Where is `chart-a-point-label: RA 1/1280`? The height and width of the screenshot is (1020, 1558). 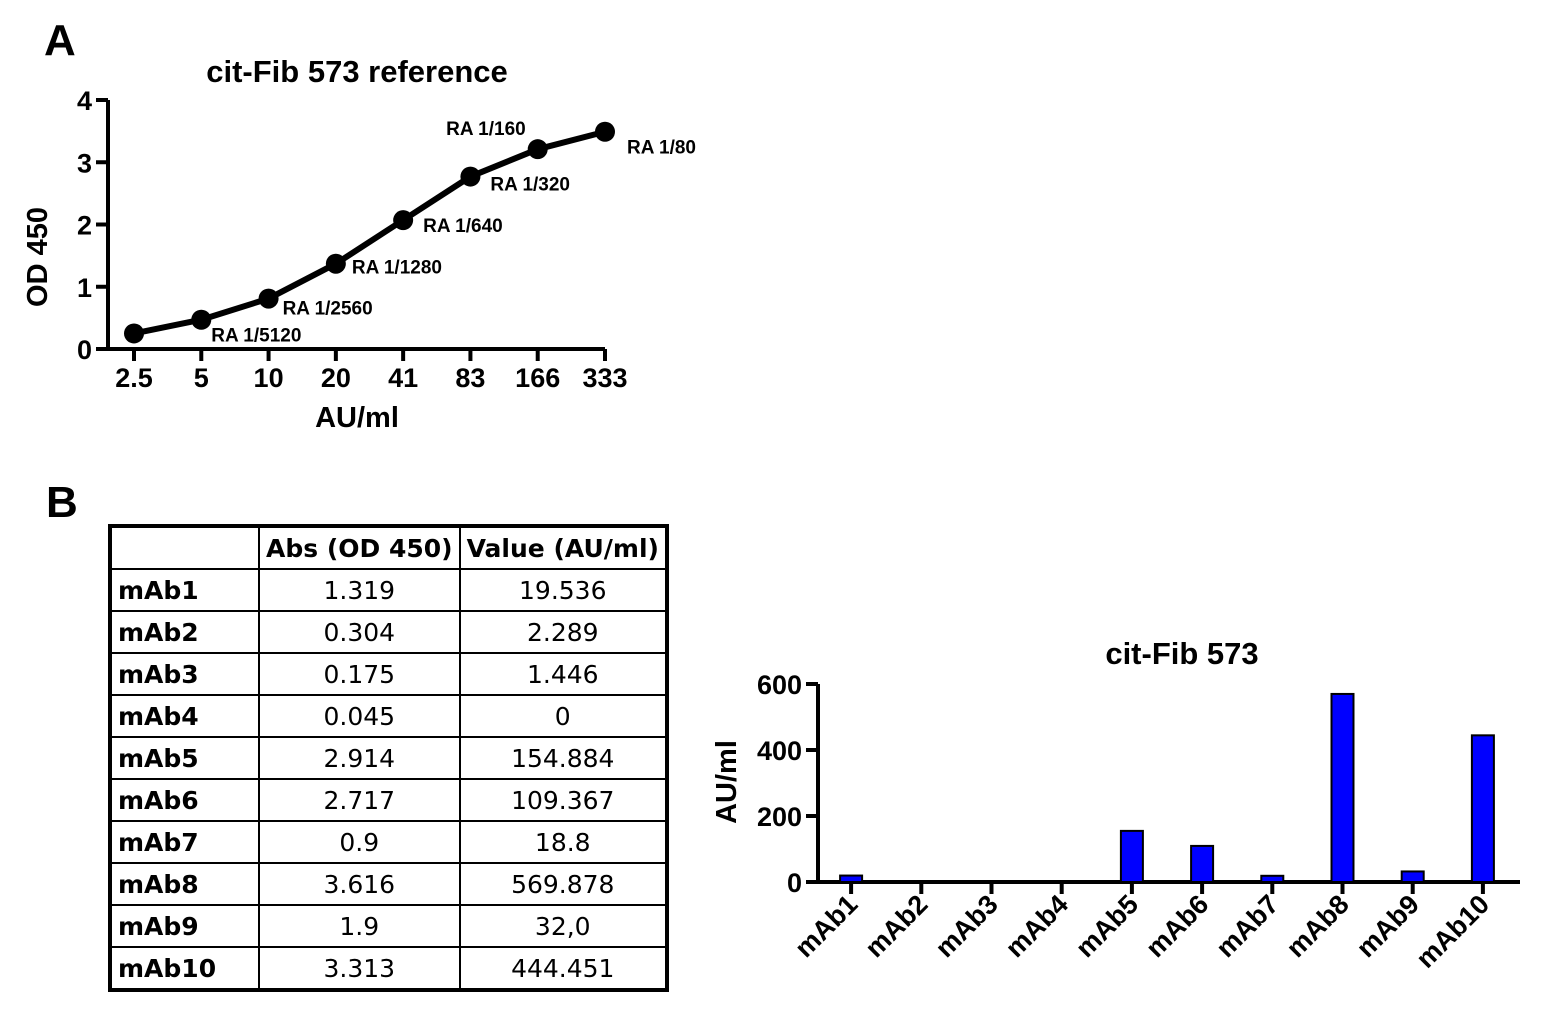
chart-a-point-label: RA 1/1280 is located at coordinates (397, 268).